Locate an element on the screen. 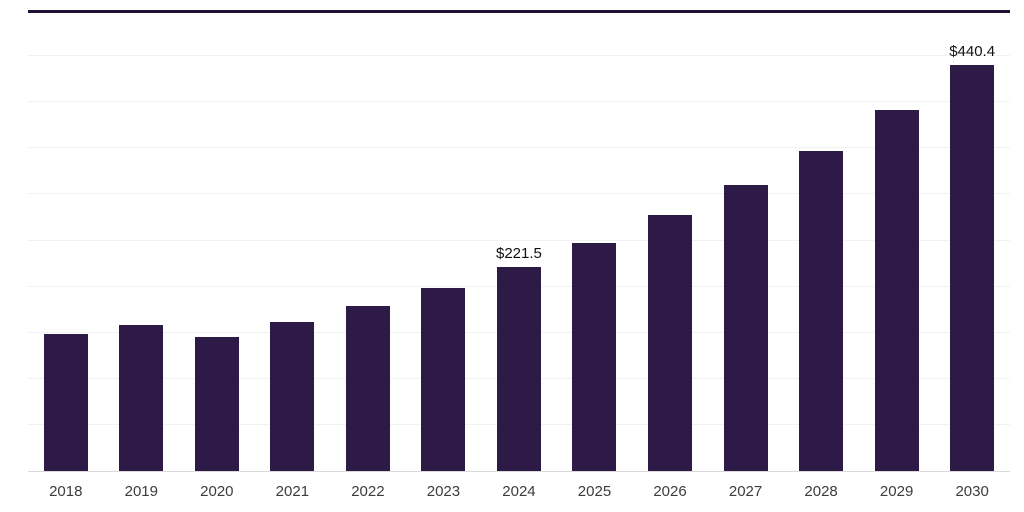  bar-column-2022 is located at coordinates (368, 240).